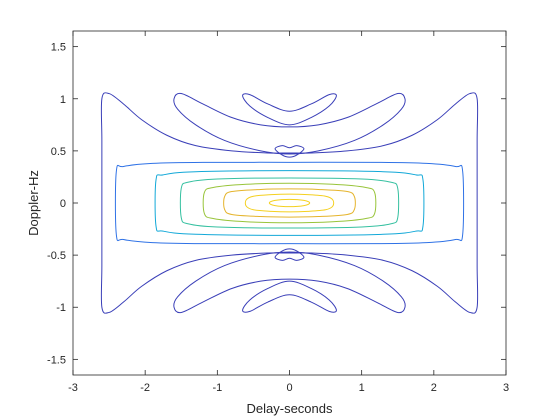 This screenshot has width=560, height=420. Describe the element at coordinates (58, 152) in the screenshot. I see `y-tick-label: 0.5` at that location.